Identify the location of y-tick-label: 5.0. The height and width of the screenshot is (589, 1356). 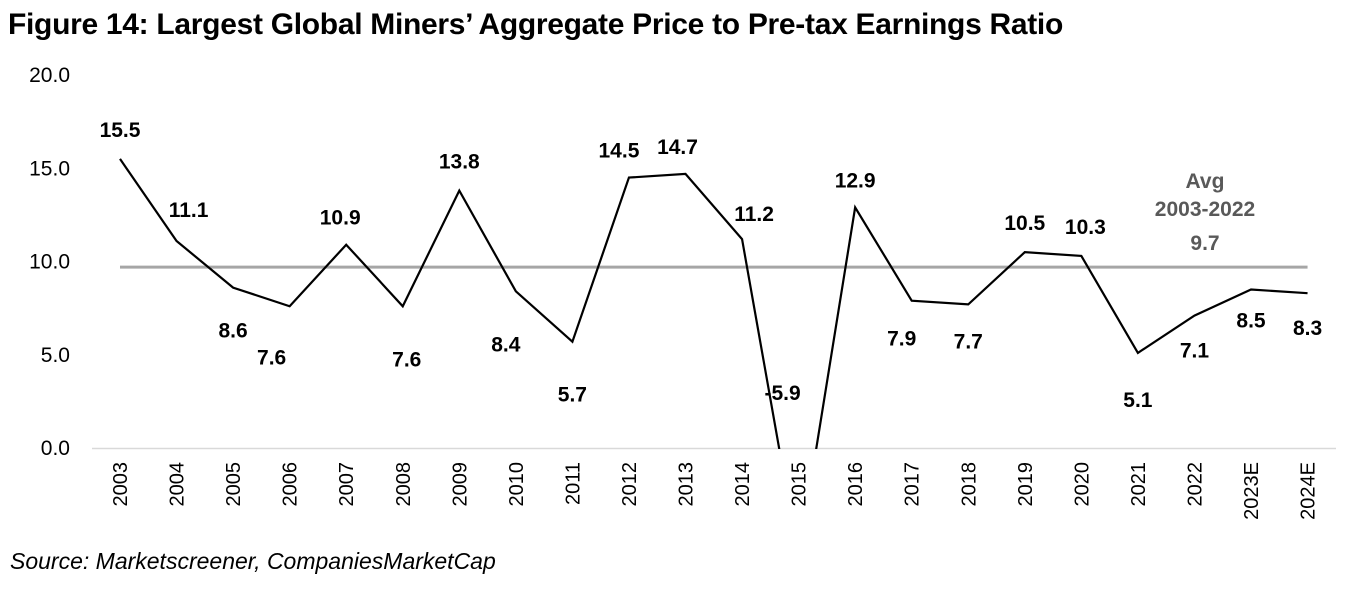
(55, 355).